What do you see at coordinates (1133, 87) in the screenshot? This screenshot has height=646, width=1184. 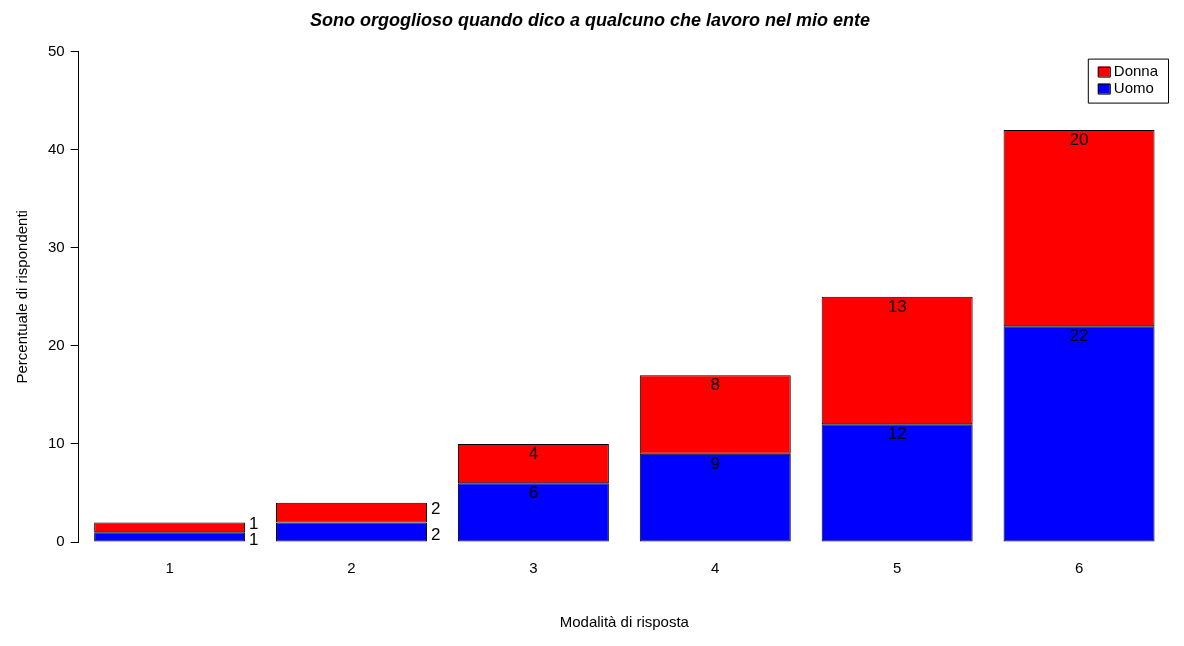 I see `legend-label: Uomo` at bounding box center [1133, 87].